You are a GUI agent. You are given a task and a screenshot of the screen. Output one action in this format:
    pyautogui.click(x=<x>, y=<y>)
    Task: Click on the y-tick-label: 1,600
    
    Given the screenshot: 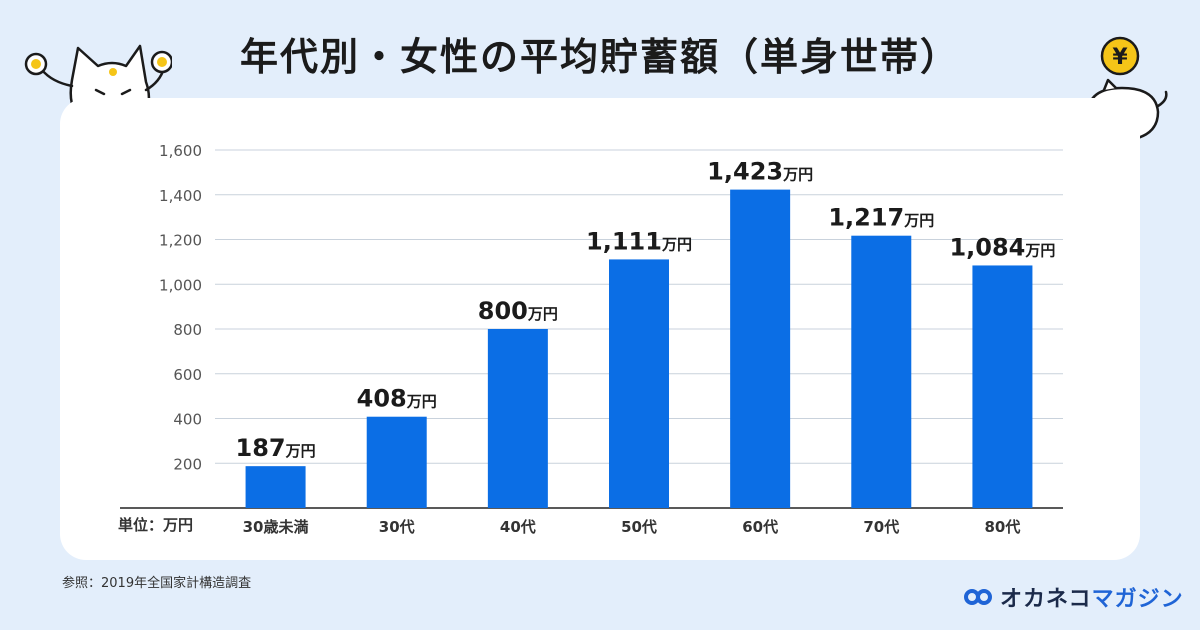 What is the action you would take?
    pyautogui.click(x=180, y=151)
    